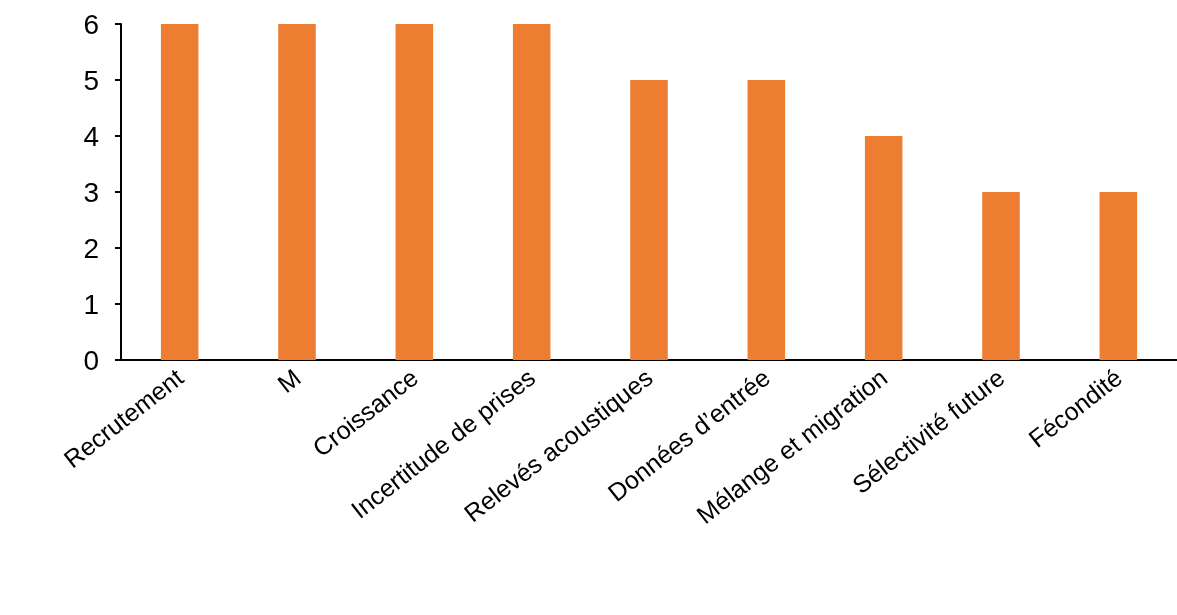 Image resolution: width=1177 pixels, height=615 pixels. I want to click on y-tick-label: 2, so click(91, 248).